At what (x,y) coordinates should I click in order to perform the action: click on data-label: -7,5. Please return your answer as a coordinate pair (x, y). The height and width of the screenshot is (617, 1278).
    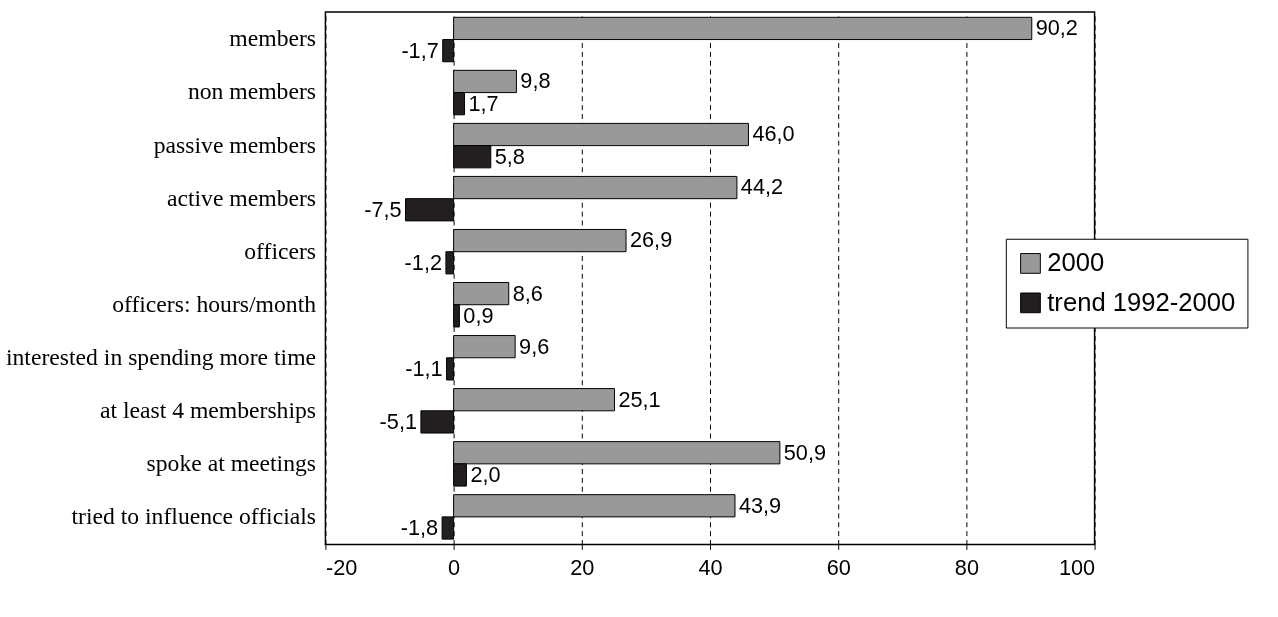
    Looking at the image, I should click on (383, 209).